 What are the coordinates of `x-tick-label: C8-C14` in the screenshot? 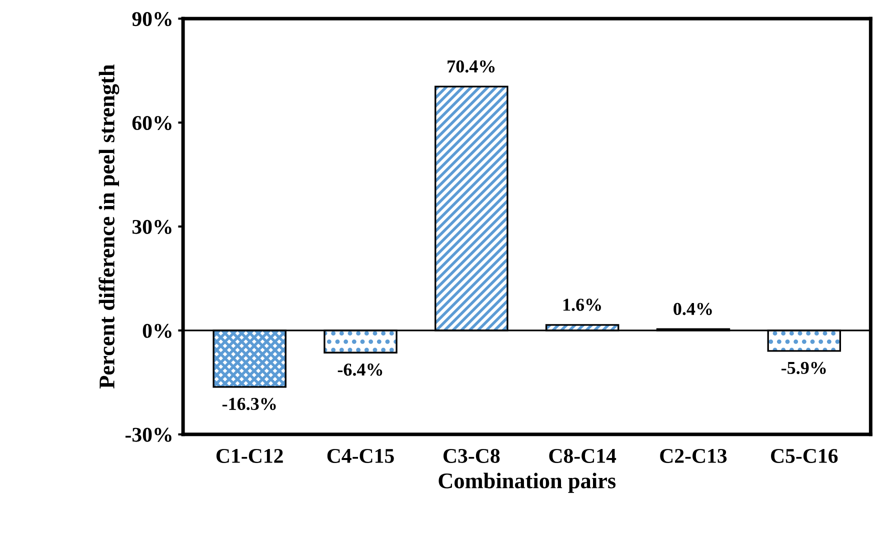 It's located at (582, 455).